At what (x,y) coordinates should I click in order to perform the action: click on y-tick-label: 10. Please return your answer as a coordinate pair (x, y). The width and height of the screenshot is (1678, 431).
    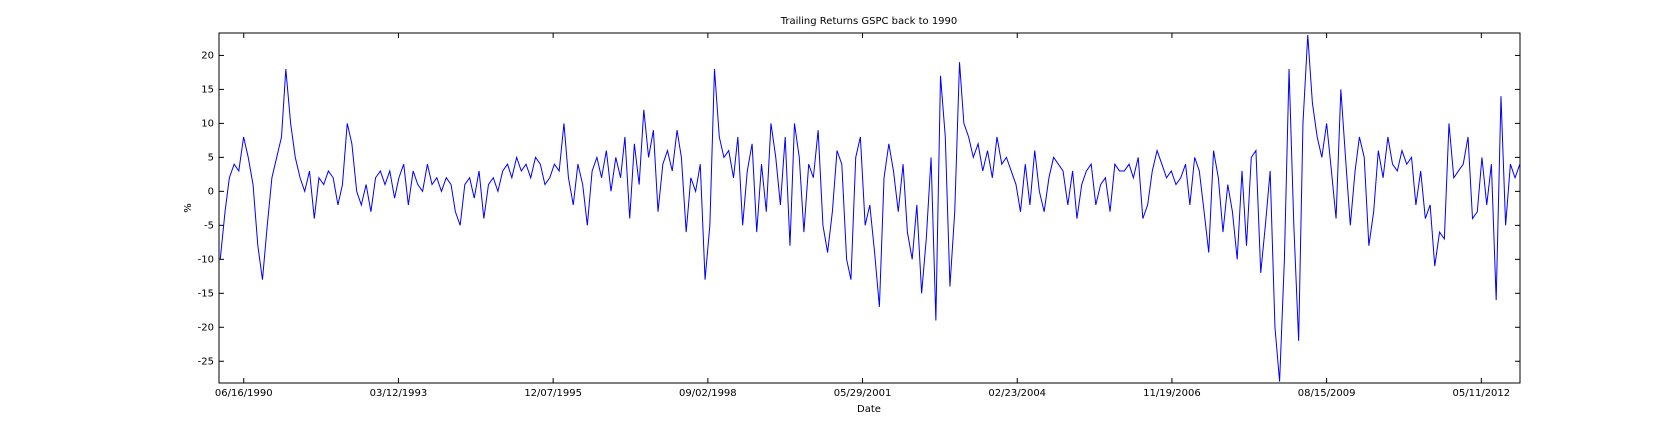
    Looking at the image, I should click on (207, 123).